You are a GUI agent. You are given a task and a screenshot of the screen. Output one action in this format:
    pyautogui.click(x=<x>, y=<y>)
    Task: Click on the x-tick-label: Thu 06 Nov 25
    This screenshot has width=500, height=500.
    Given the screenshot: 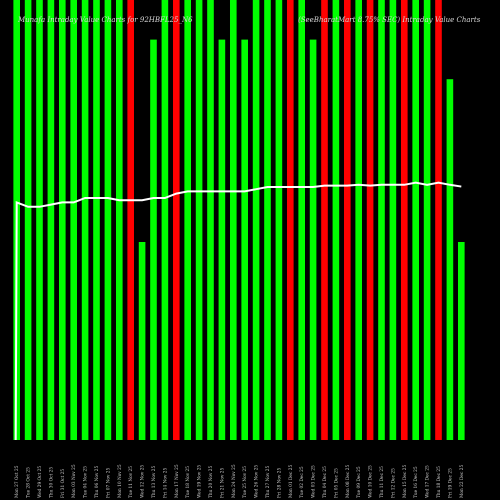 What is the action you would take?
    pyautogui.click(x=97, y=482)
    